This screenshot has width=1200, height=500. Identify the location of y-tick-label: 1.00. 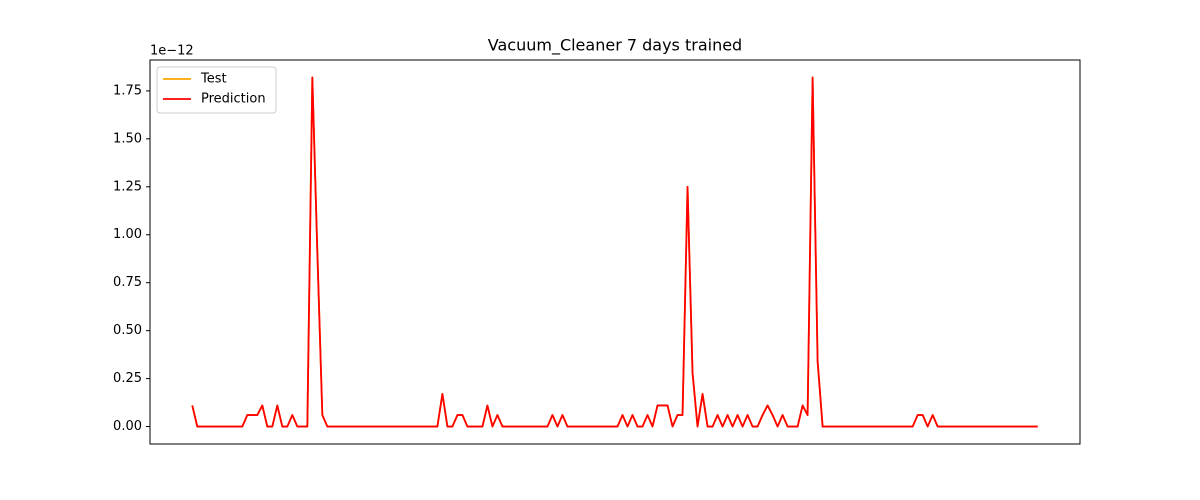
(127, 234).